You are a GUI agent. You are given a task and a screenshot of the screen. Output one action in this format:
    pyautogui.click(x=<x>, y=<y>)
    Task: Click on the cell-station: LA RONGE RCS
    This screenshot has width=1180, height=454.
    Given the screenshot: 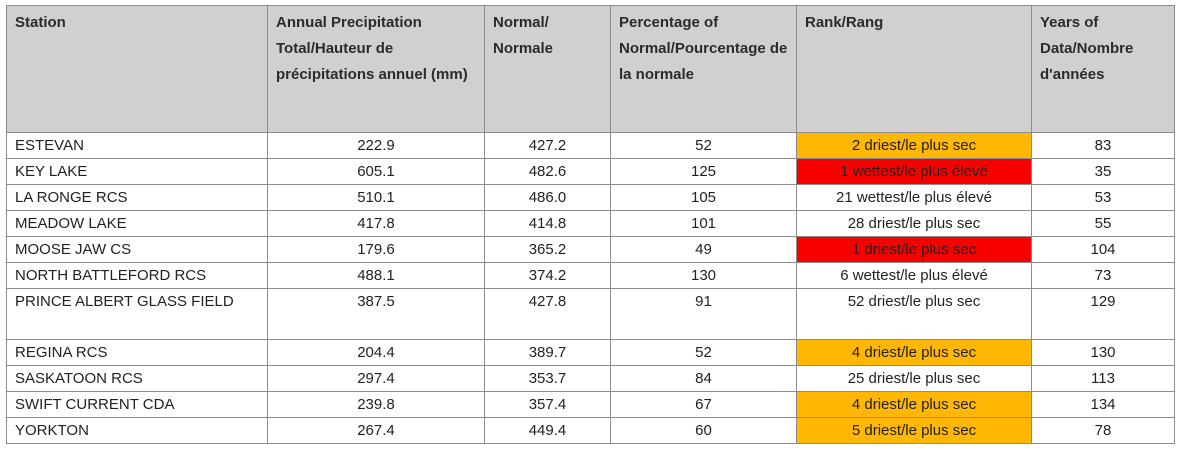 What is the action you would take?
    pyautogui.click(x=137, y=197)
    